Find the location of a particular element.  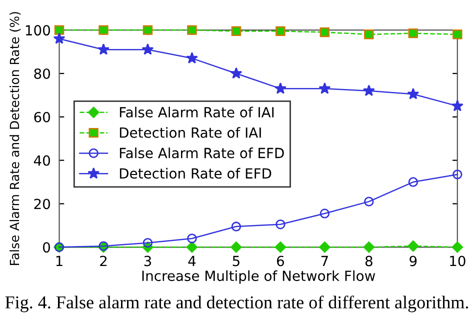

x-tick-label: 4 is located at coordinates (192, 261).